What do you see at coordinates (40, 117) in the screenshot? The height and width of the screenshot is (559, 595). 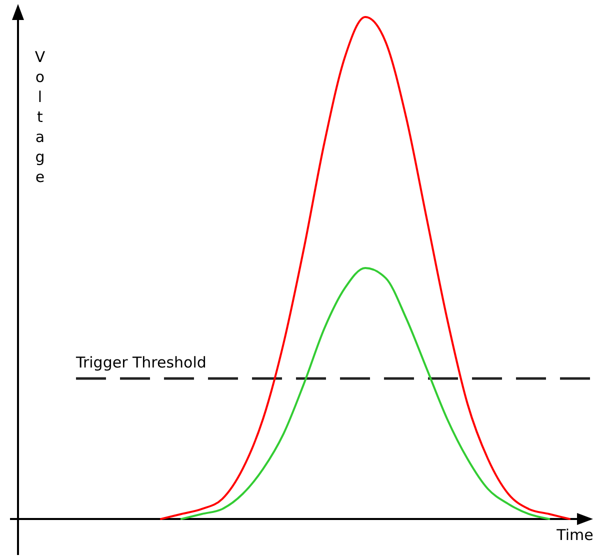 I see `y-axis-title: Voltage` at bounding box center [40, 117].